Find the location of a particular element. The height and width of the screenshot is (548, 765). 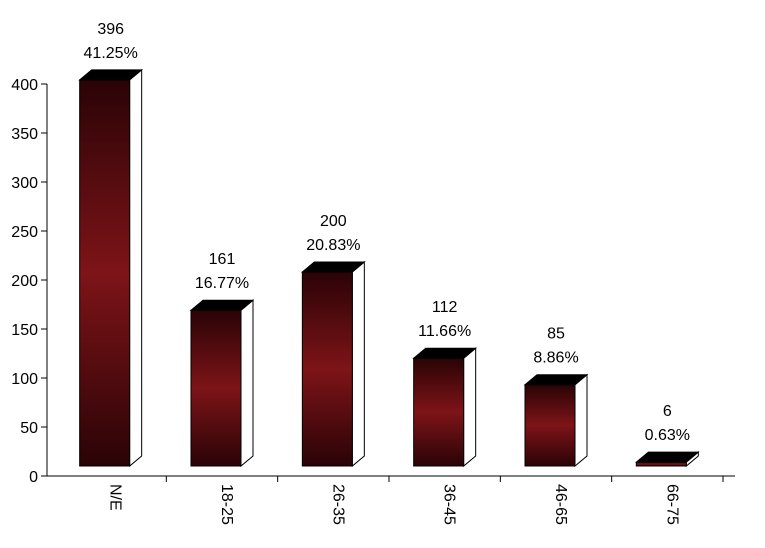

y-tick-label: 300 is located at coordinates (24, 183).